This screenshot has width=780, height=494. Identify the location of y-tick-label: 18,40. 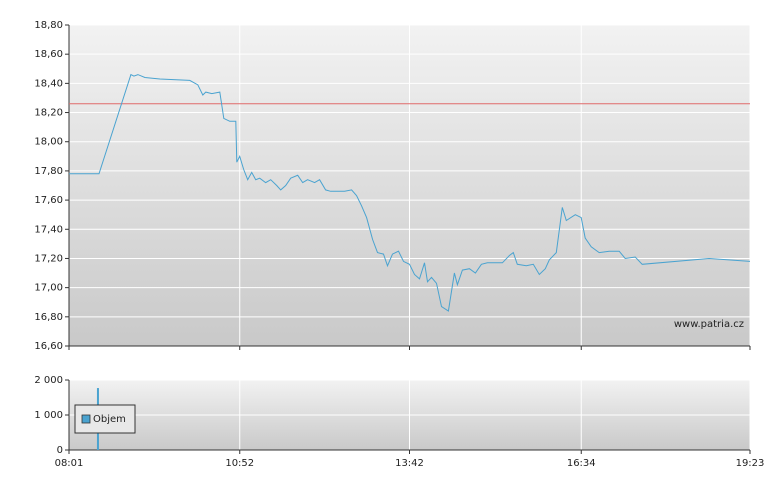
(48, 83).